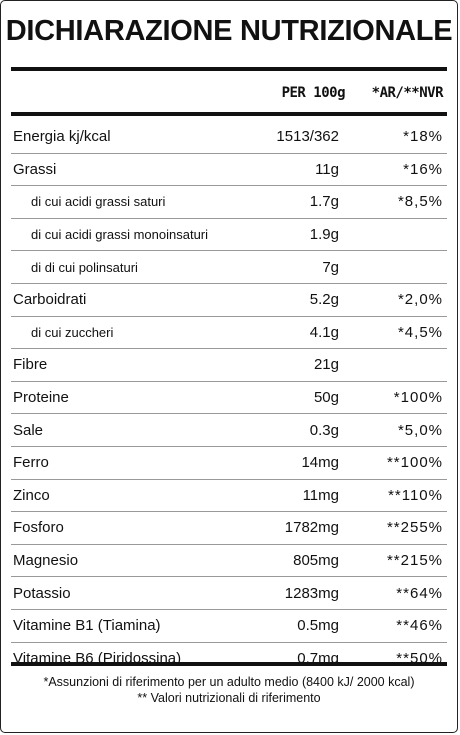 The image size is (460, 735). I want to click on nutrient-value: 7g, so click(330, 267).